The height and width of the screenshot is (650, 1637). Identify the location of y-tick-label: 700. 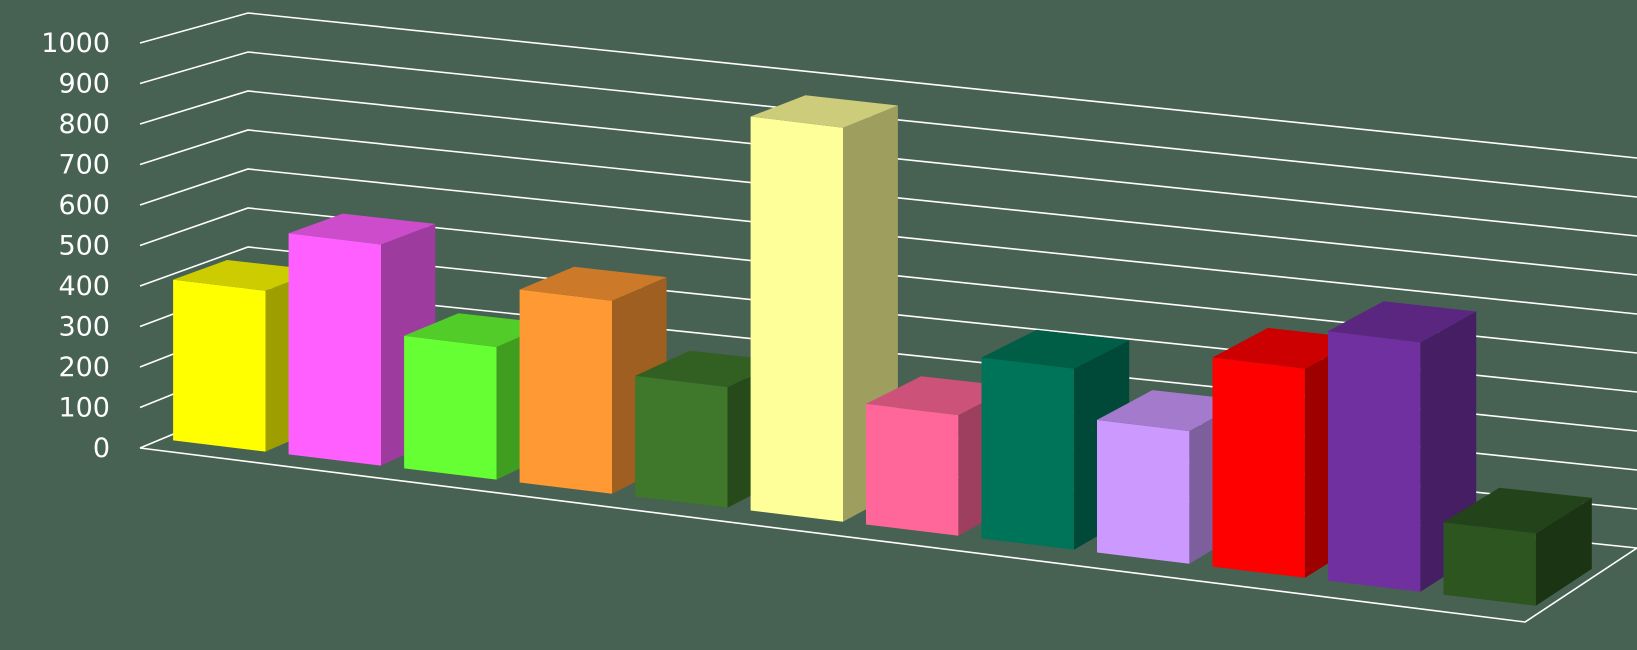
(84, 165).